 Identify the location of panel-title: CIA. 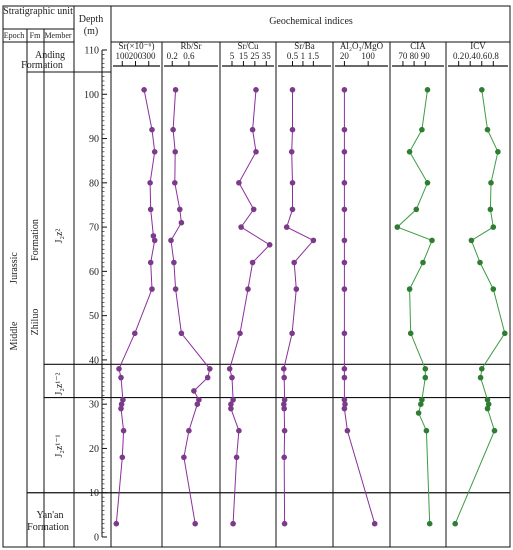
(418, 46).